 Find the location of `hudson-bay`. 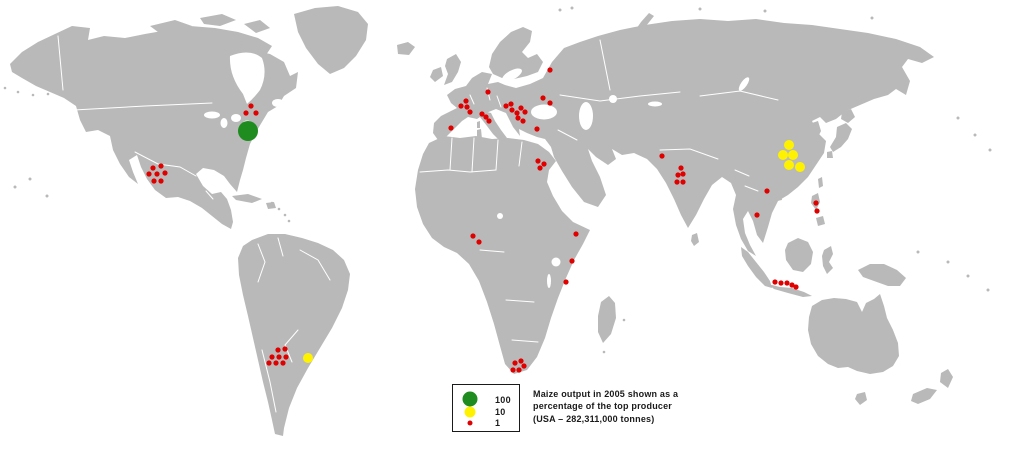

hudson-bay is located at coordinates (247, 78).